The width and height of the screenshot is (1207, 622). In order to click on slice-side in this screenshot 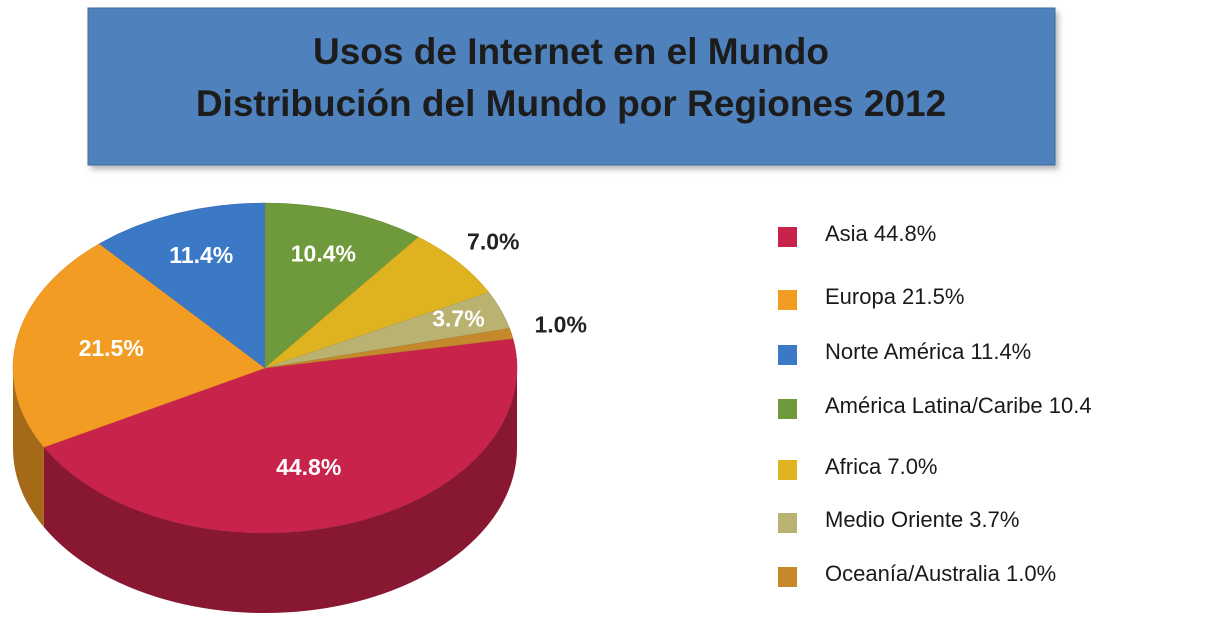, I will do `click(28, 448)`.